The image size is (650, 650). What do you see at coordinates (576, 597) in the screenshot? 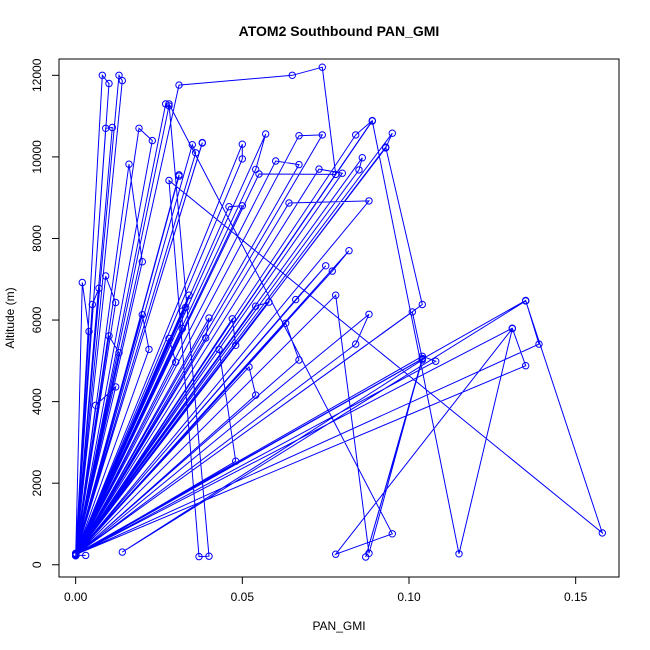
I see `x-tick-label: 0.15` at bounding box center [576, 597].